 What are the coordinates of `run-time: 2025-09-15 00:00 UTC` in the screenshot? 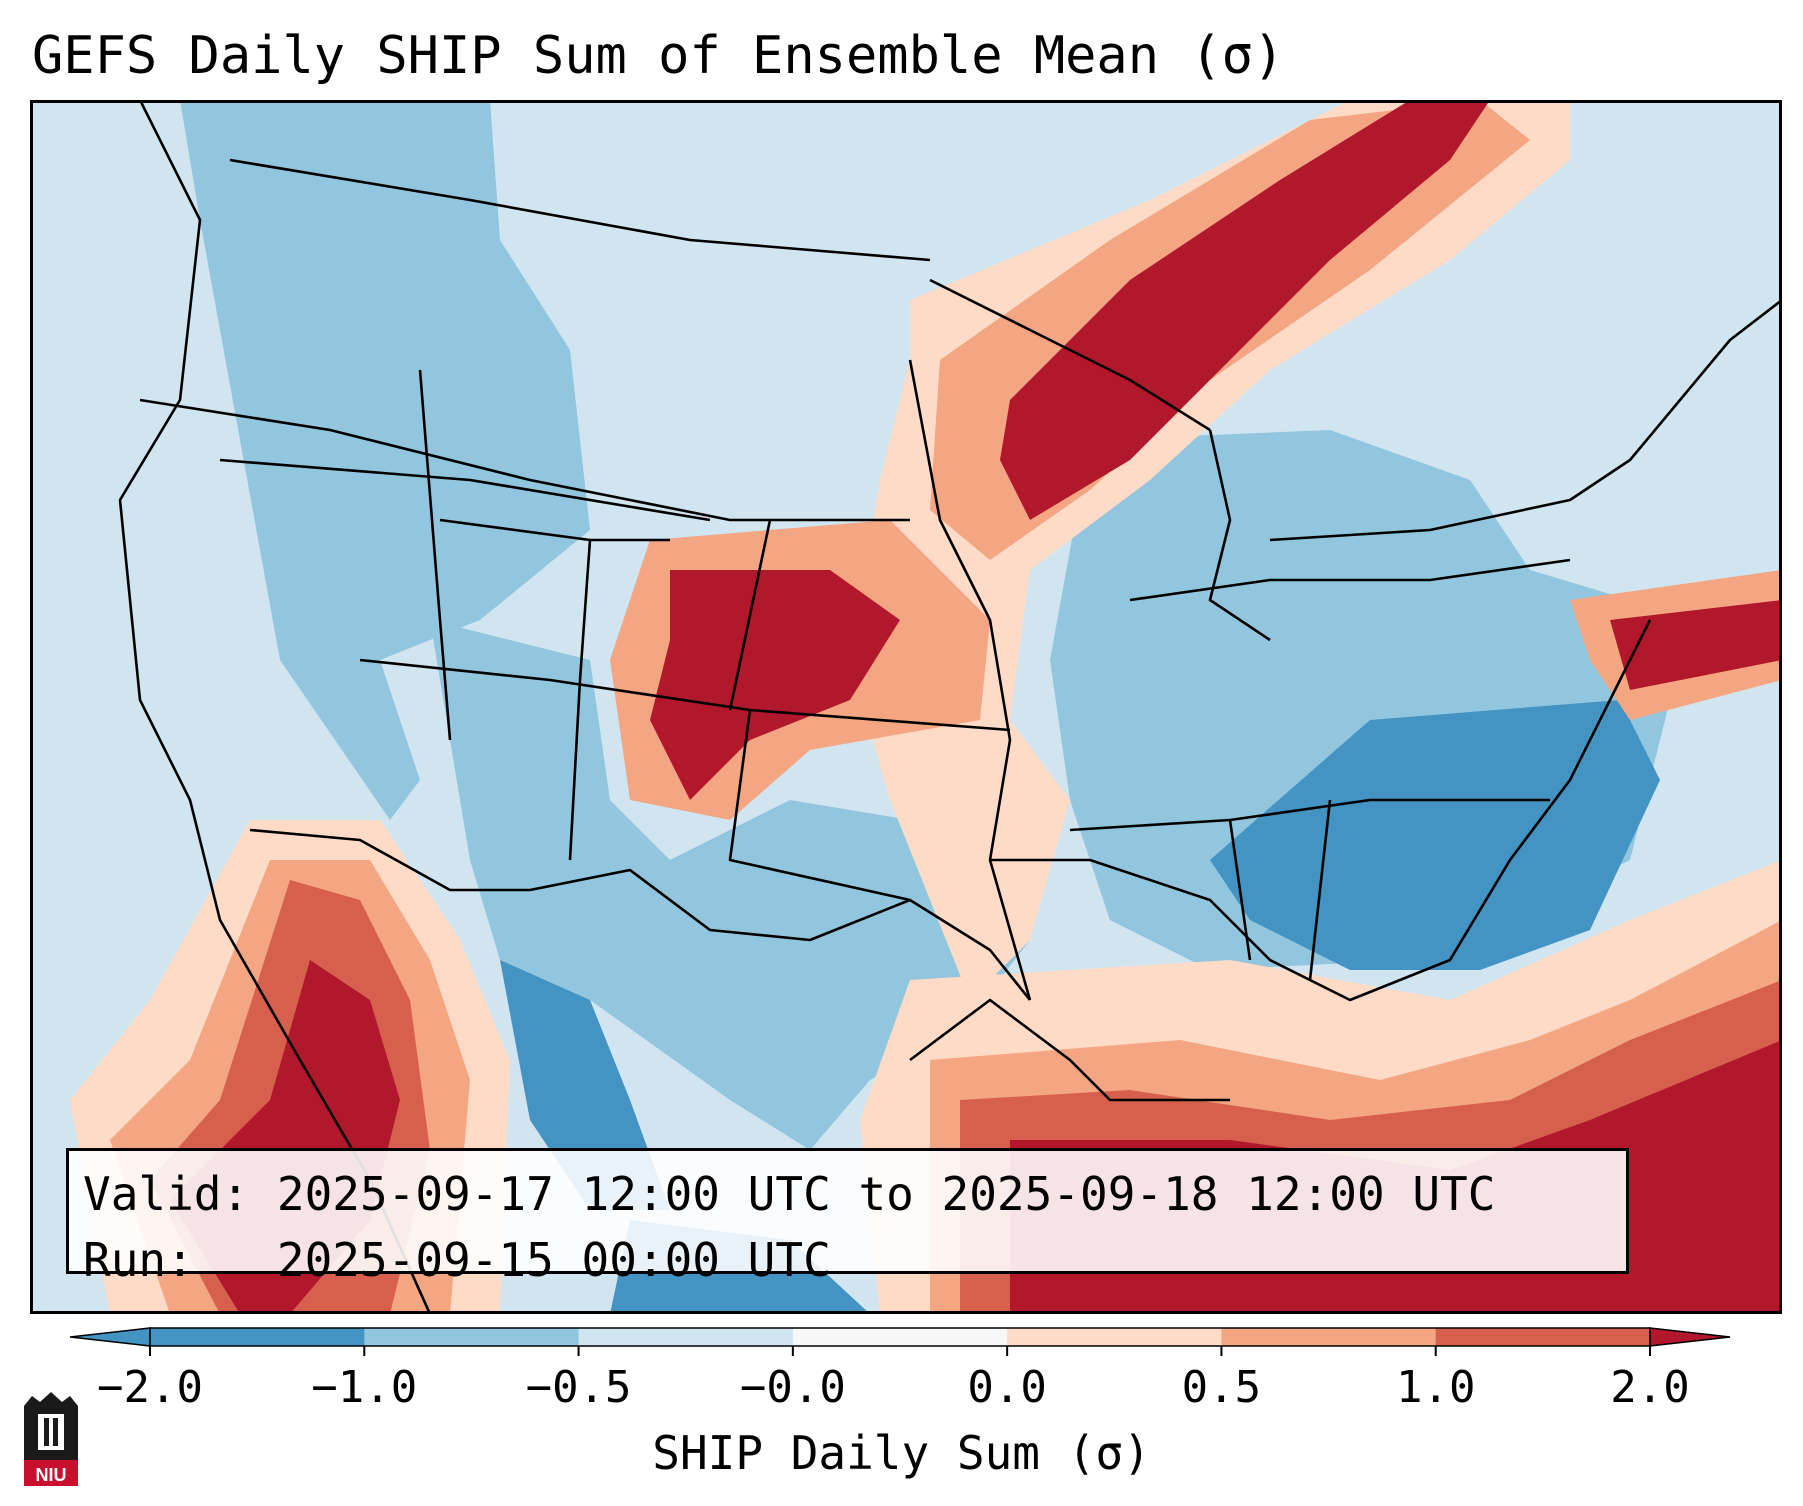 It's located at (553, 1260).